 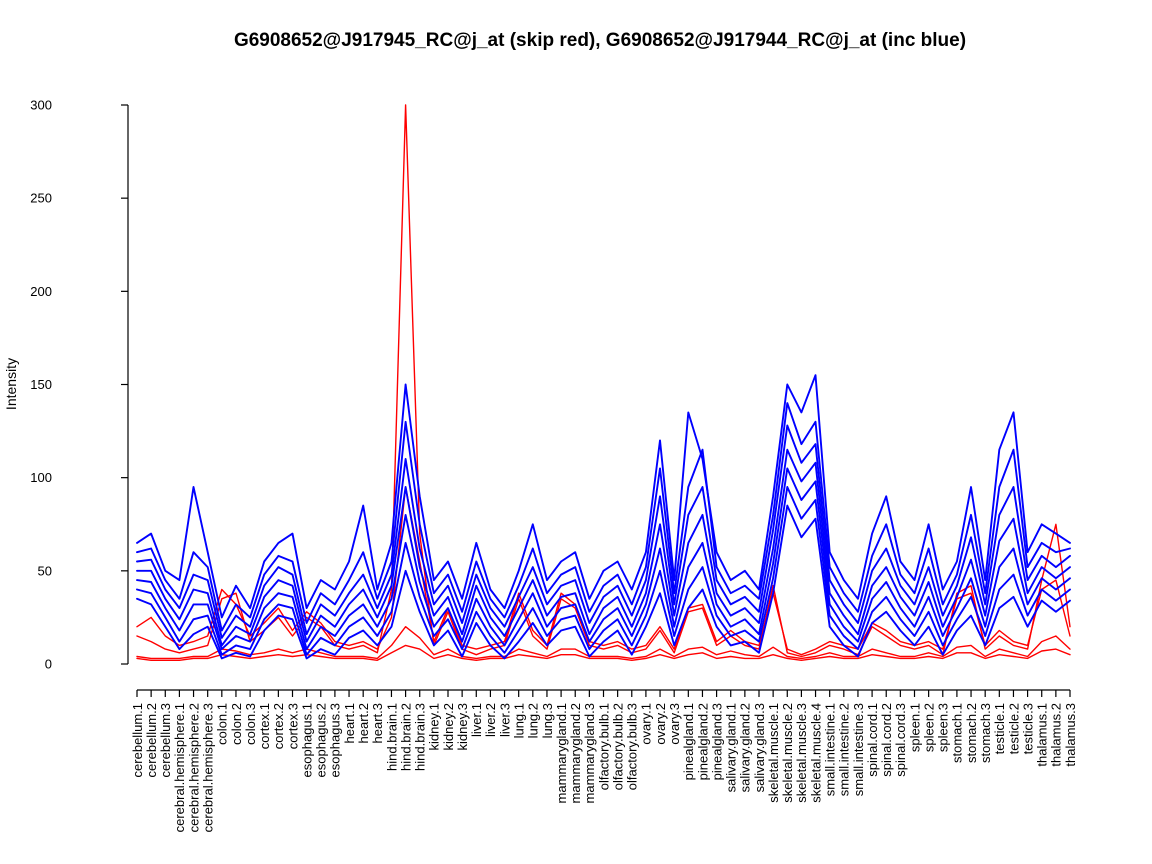 I want to click on x-tick-label: esophagus.2, so click(x=321, y=740).